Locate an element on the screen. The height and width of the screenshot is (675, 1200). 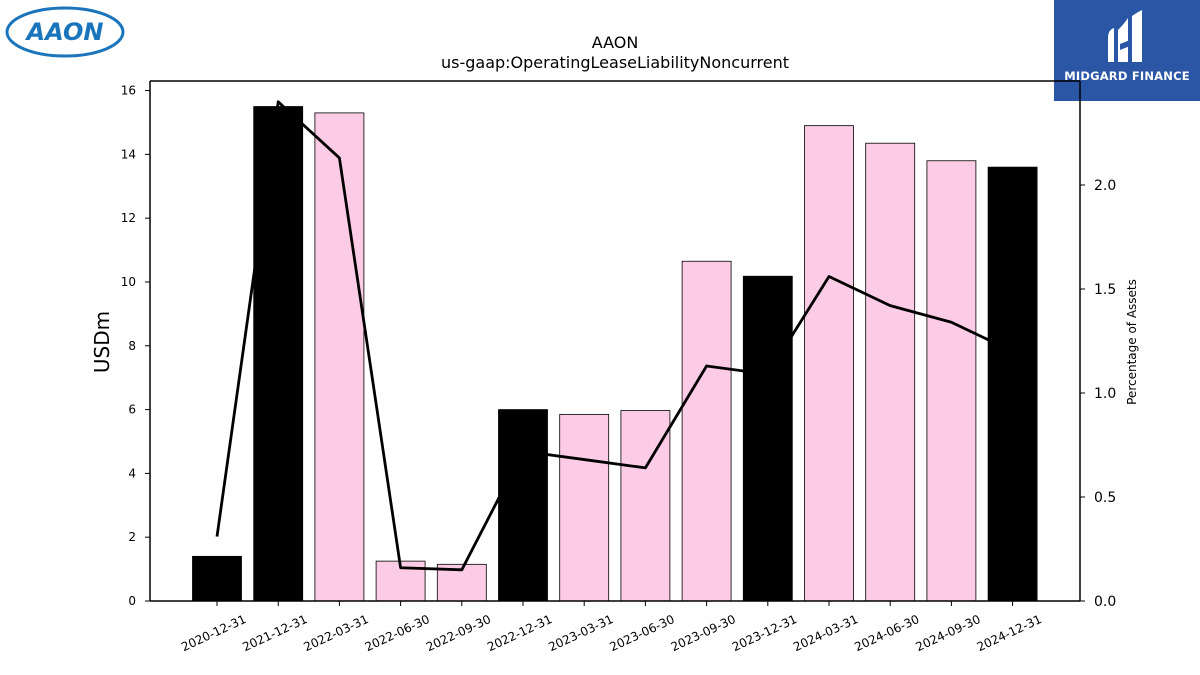
y-tick-label: 16 is located at coordinates (128, 91).